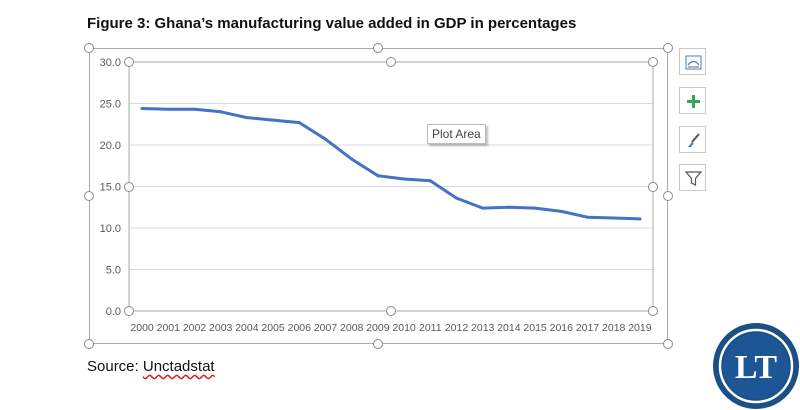 This screenshot has width=800, height=410. Describe the element at coordinates (110, 146) in the screenshot. I see `y-tick-label: 20.0` at that location.